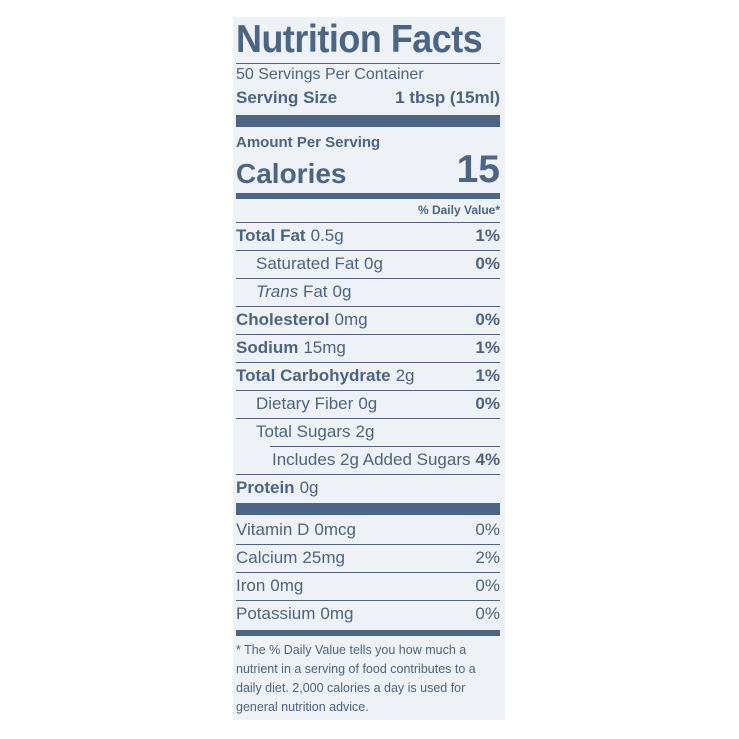 This screenshot has height=739, width=739. I want to click on vitamin-row-potassium: Potassium 0mg 0%, so click(368, 614).